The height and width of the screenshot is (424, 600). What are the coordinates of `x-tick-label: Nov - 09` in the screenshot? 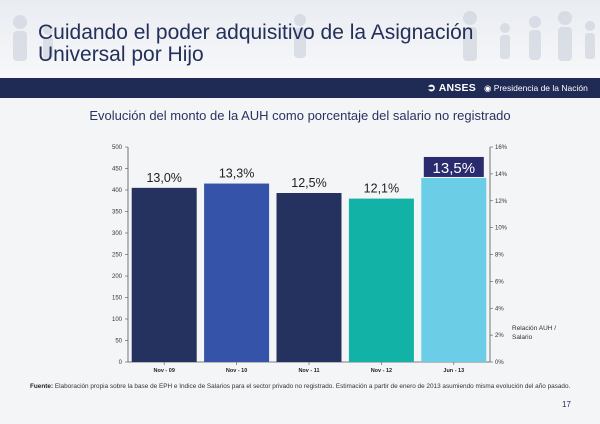 It's located at (163, 371).